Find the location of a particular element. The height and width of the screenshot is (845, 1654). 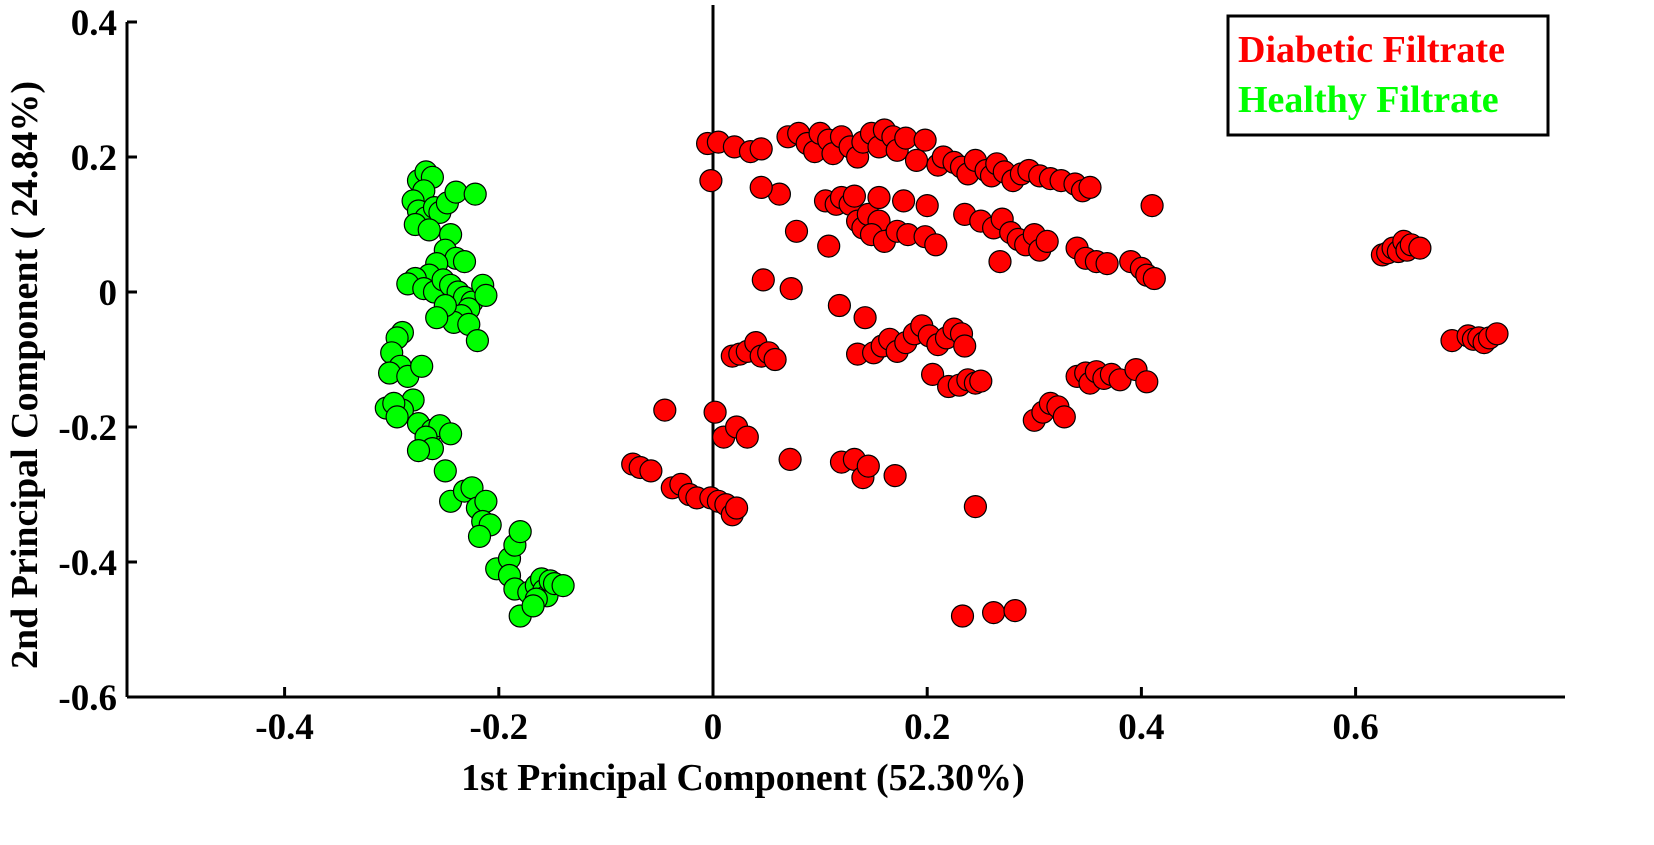

legend-label-healthy: Healthy Filtrate is located at coordinates (1368, 100).